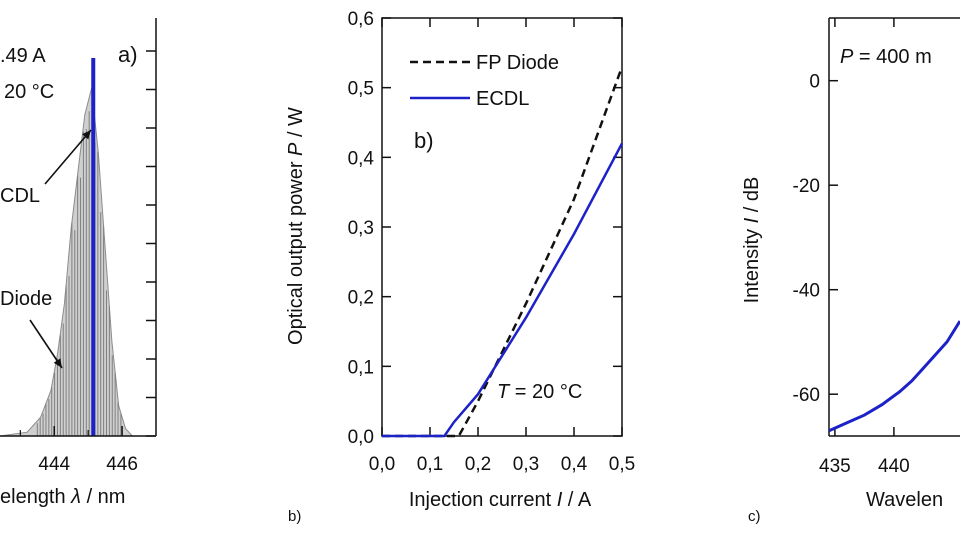 The height and width of the screenshot is (540, 960). I want to click on panel-a-right-ticks, so click(151, 243).